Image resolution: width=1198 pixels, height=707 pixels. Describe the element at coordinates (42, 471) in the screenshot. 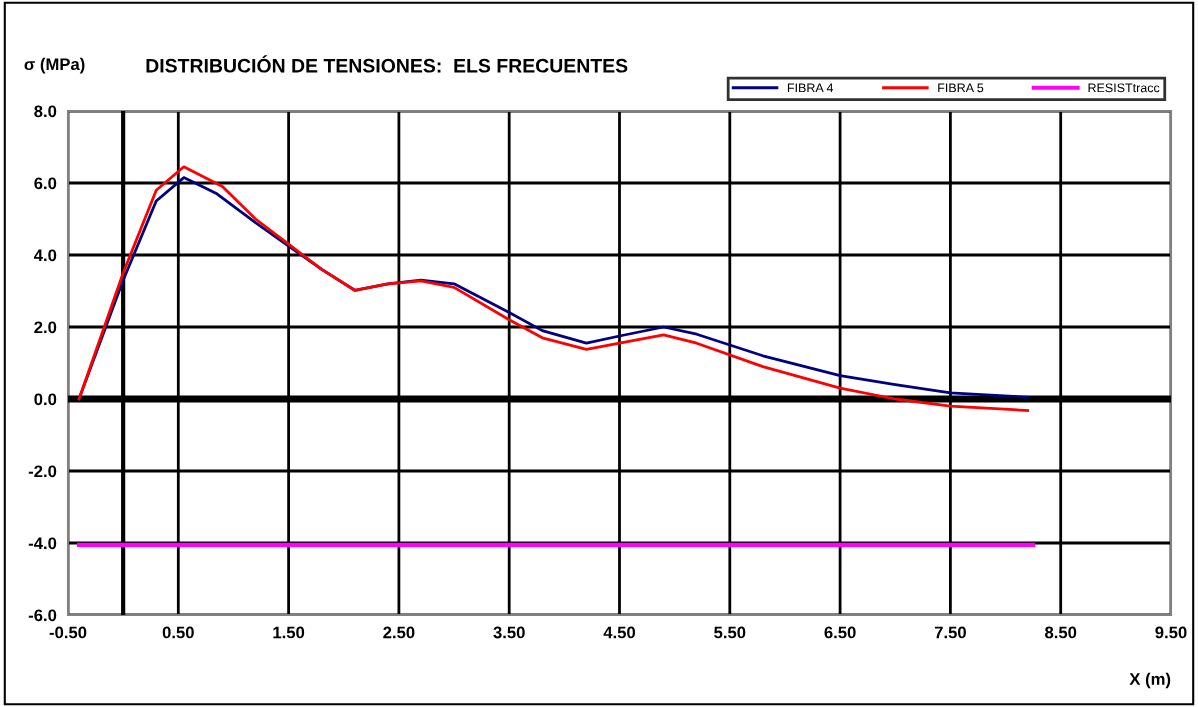

I see `y-tick-label: -2.0` at that location.